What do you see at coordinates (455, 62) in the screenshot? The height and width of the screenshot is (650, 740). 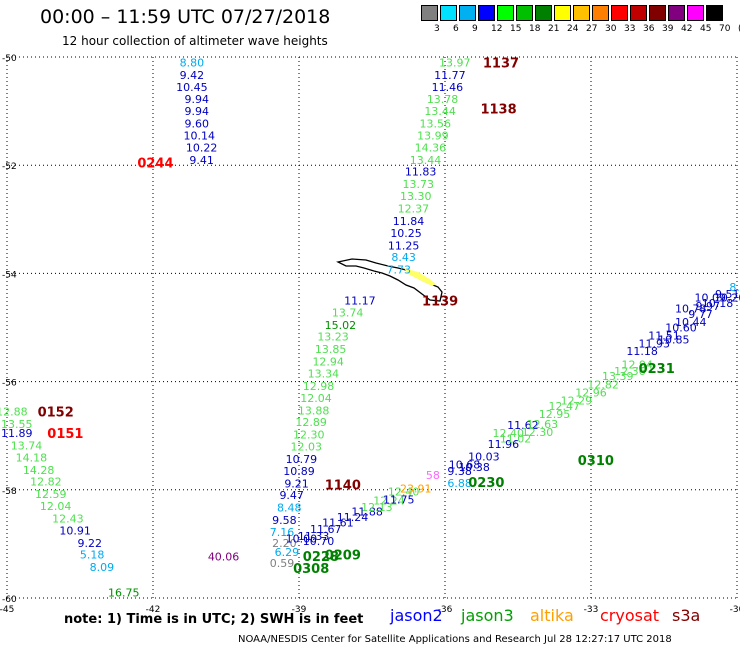 I see `wave-height-label: 13.97` at bounding box center [455, 62].